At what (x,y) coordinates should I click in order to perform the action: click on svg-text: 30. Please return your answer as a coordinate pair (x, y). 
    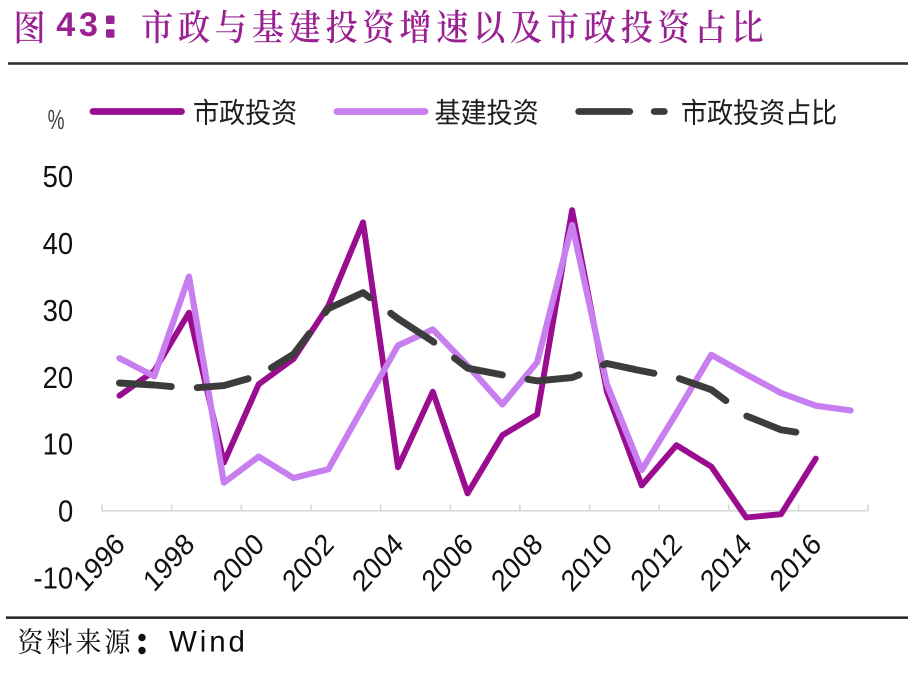
    Looking at the image, I should click on (58, 311).